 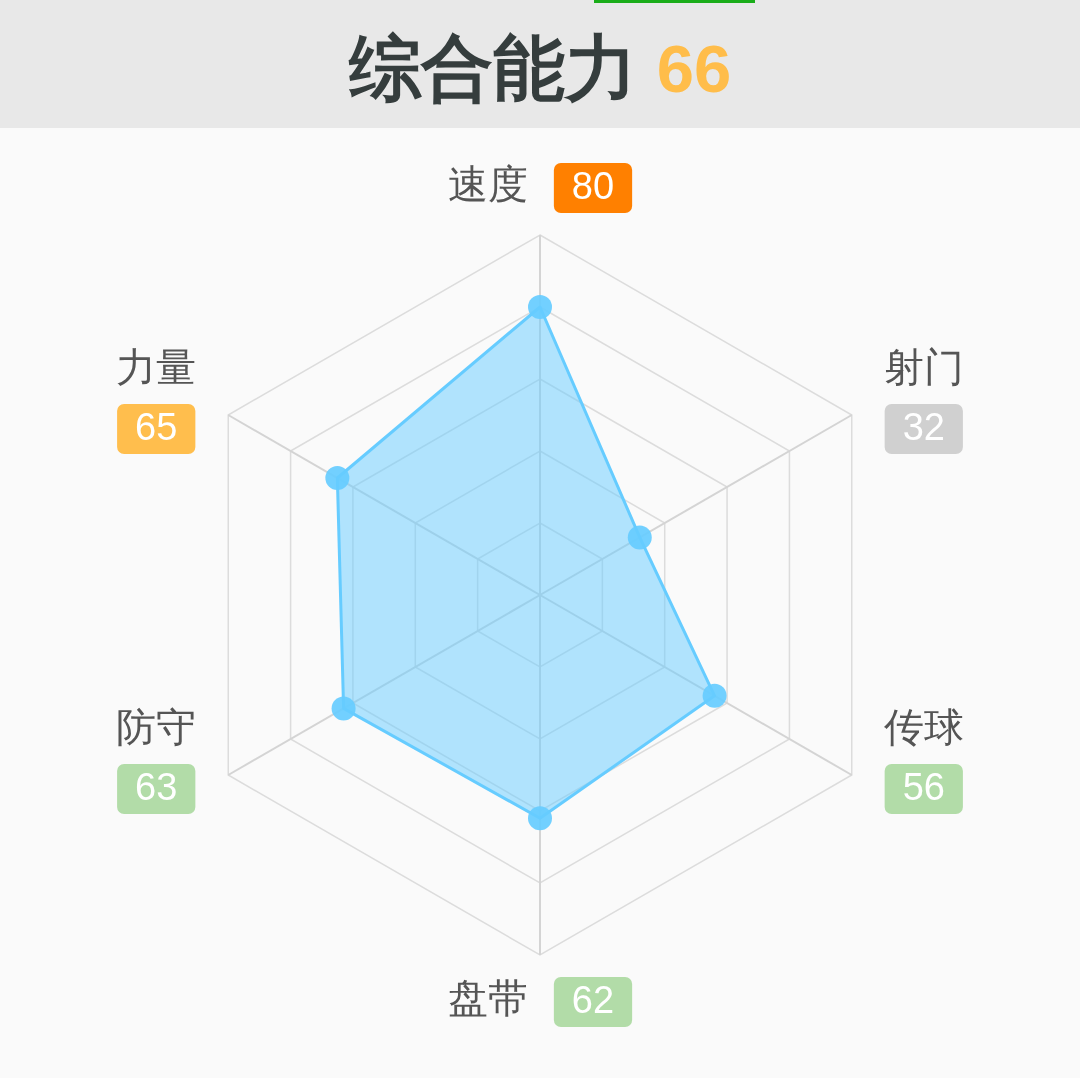 I want to click on text: 80, so click(x=593, y=186).